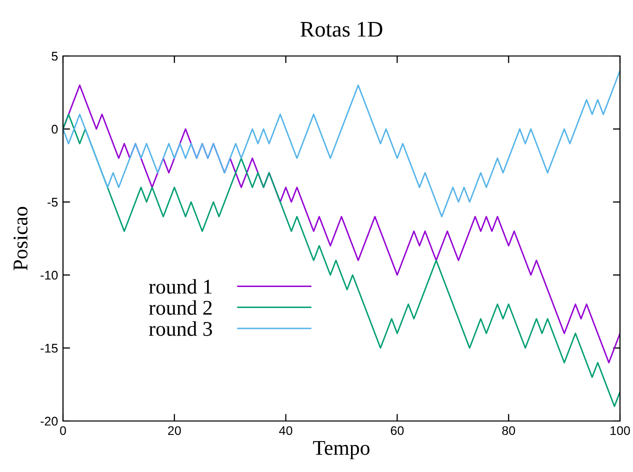 This screenshot has height=472, width=633. What do you see at coordinates (180, 328) in the screenshot?
I see `legend-label: round 3` at bounding box center [180, 328].